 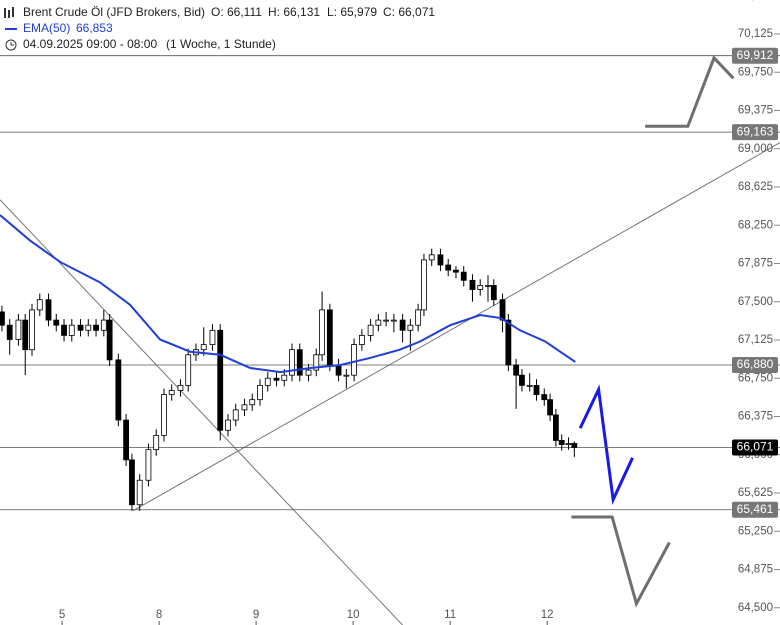 What do you see at coordinates (755, 378) in the screenshot?
I see `y-tick-label: 66,750` at bounding box center [755, 378].